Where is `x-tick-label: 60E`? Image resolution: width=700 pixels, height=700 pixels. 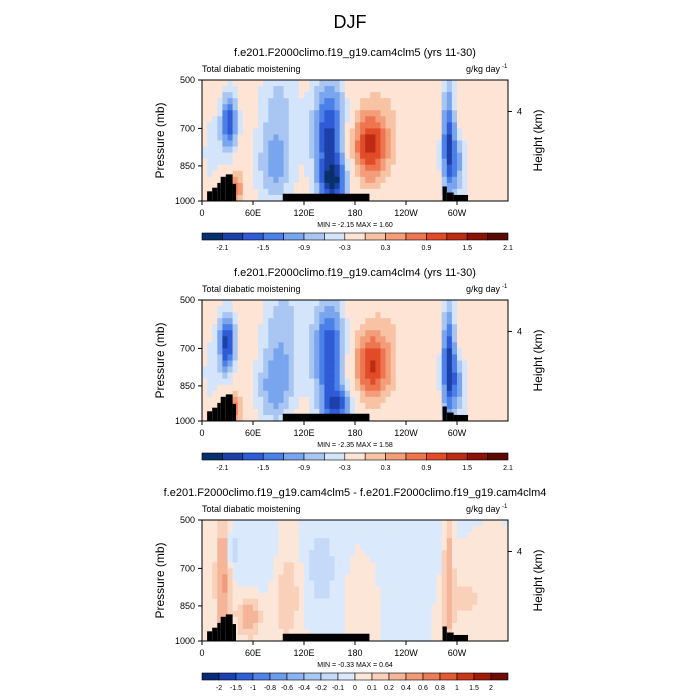 x-tick-label: 60E is located at coordinates (253, 433).